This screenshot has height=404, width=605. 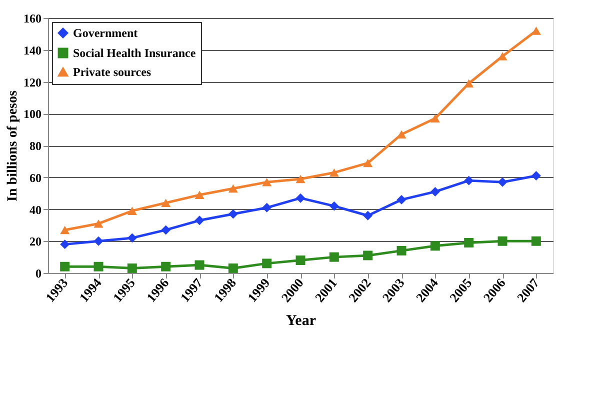 I want to click on legend-label: Government, so click(x=105, y=33).